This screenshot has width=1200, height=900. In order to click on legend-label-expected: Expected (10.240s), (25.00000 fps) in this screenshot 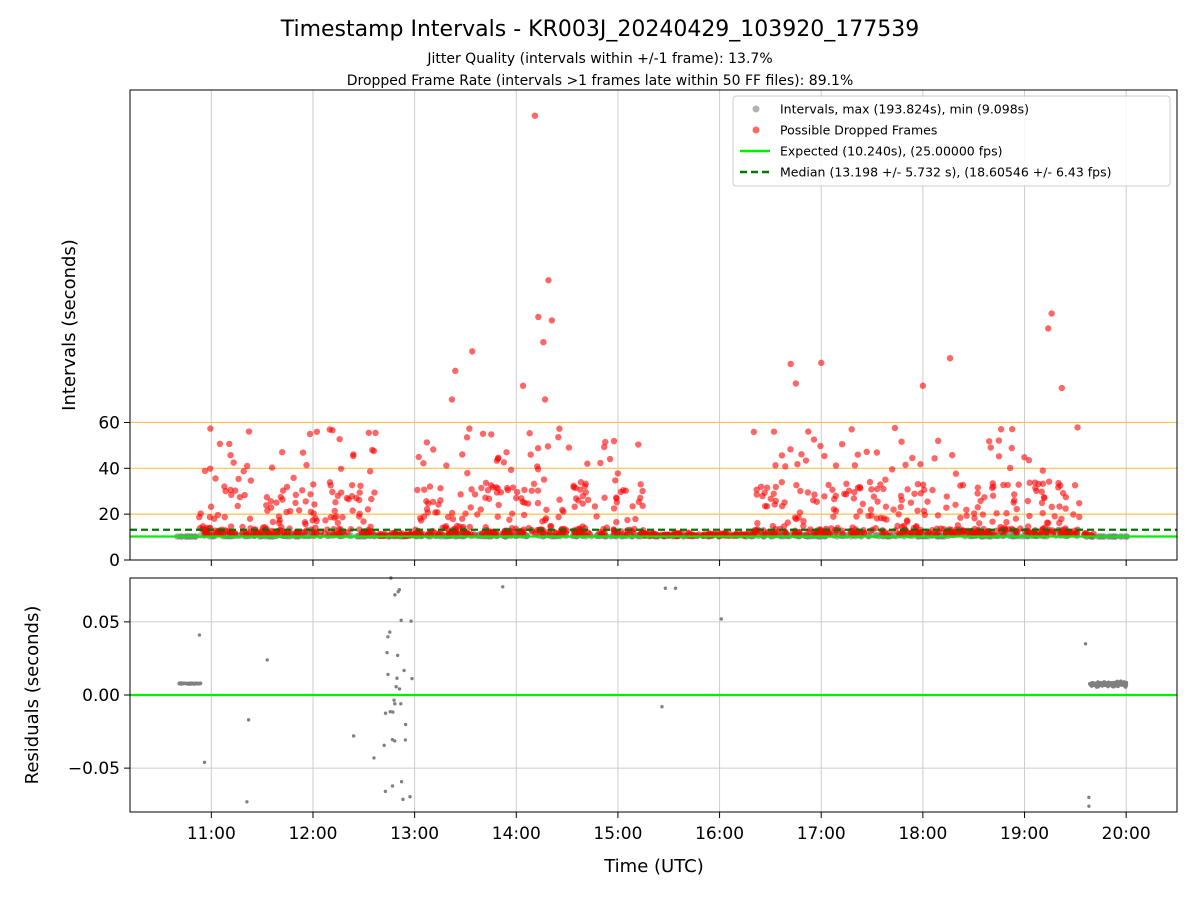, I will do `click(891, 151)`.